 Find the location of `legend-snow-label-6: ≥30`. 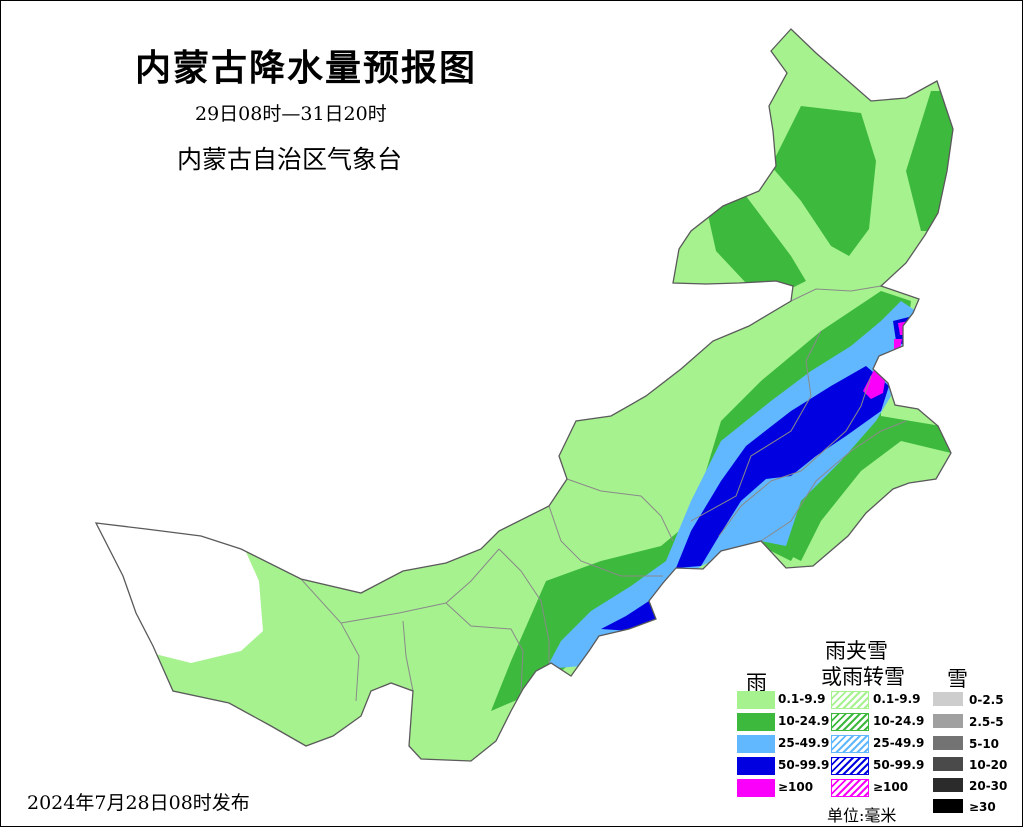

legend-snow-label-6: ≥30 is located at coordinates (982, 807).